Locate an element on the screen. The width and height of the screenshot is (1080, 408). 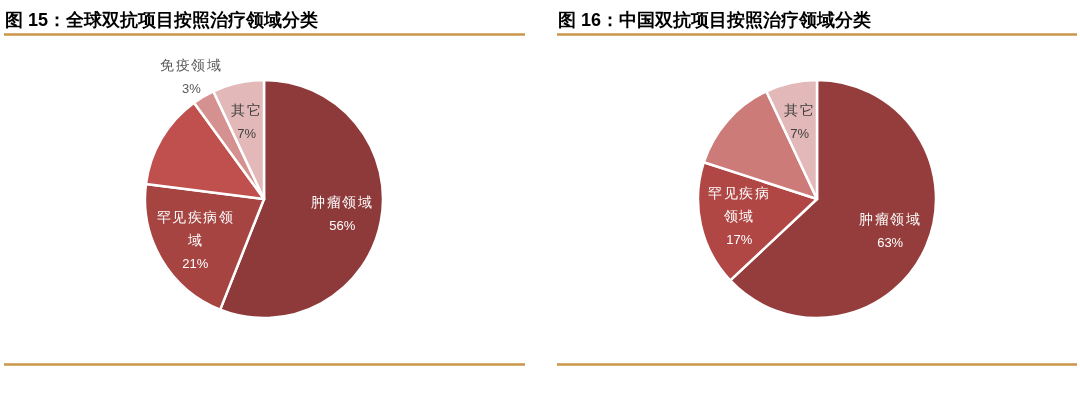
data-label: 21% is located at coordinates (195, 263).